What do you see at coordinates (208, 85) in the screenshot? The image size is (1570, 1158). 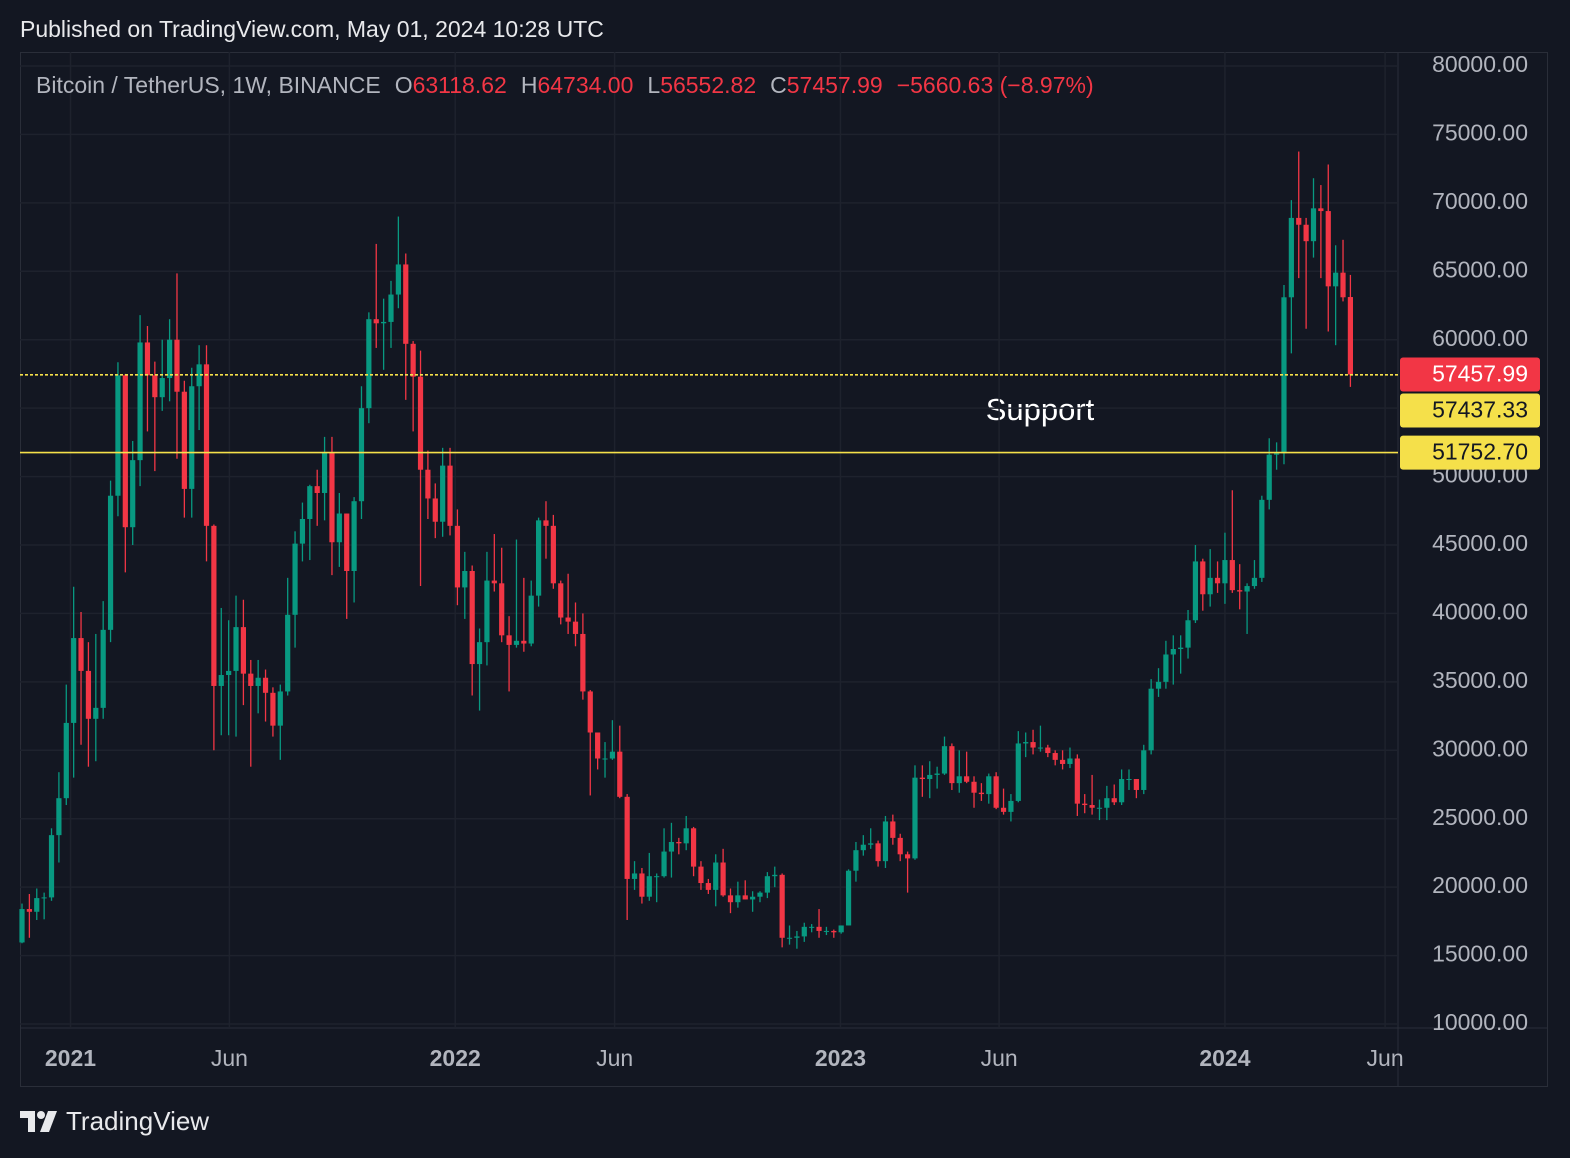 I see `symbol: Bitcoin / TetherUS, 1W, BINANCE` at bounding box center [208, 85].